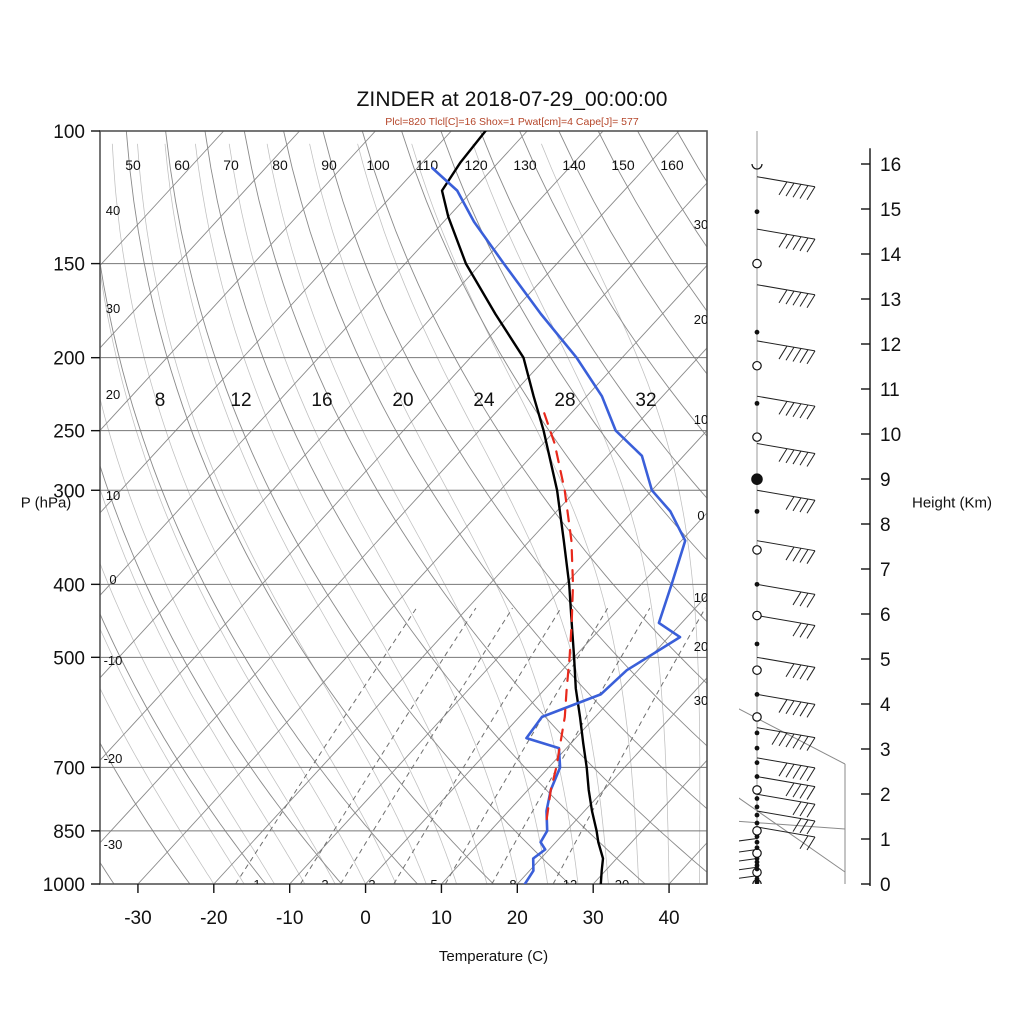 Image resolution: width=1024 pixels, height=1024 pixels. I want to click on height-tick-label: 7, so click(885, 570).